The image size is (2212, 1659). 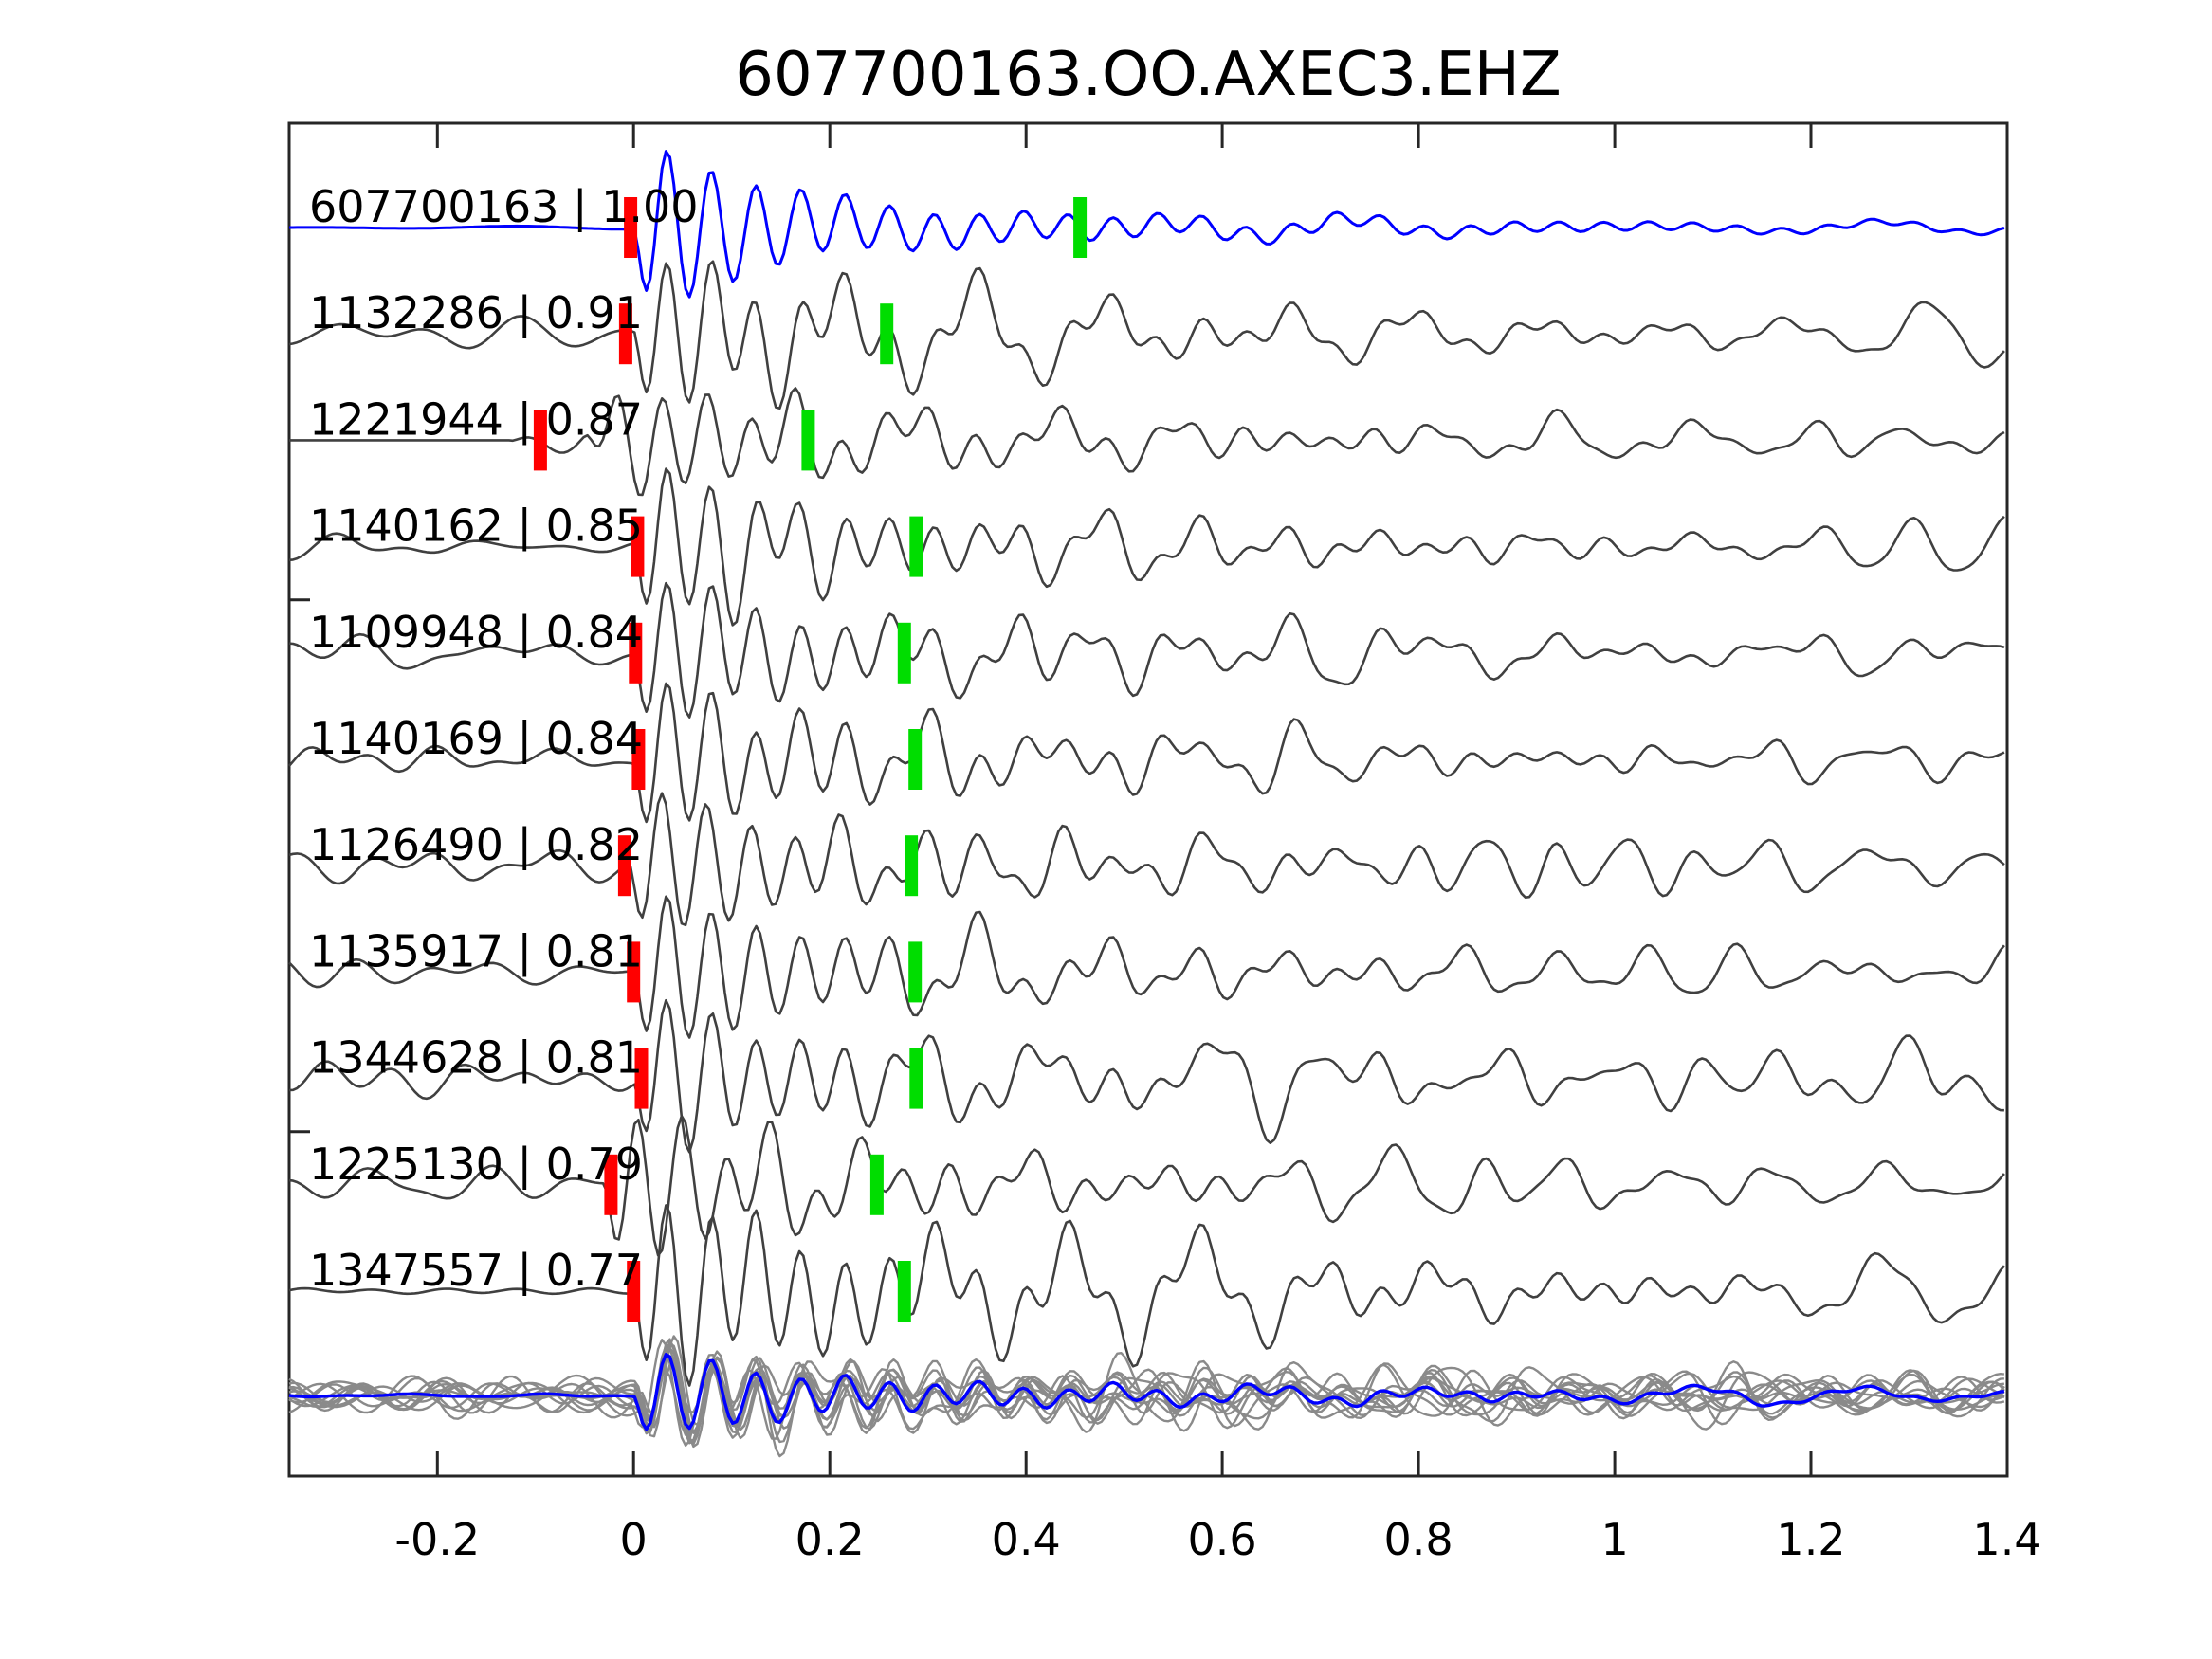 I want to click on stack-mean-trace, so click(x=1146, y=1392).